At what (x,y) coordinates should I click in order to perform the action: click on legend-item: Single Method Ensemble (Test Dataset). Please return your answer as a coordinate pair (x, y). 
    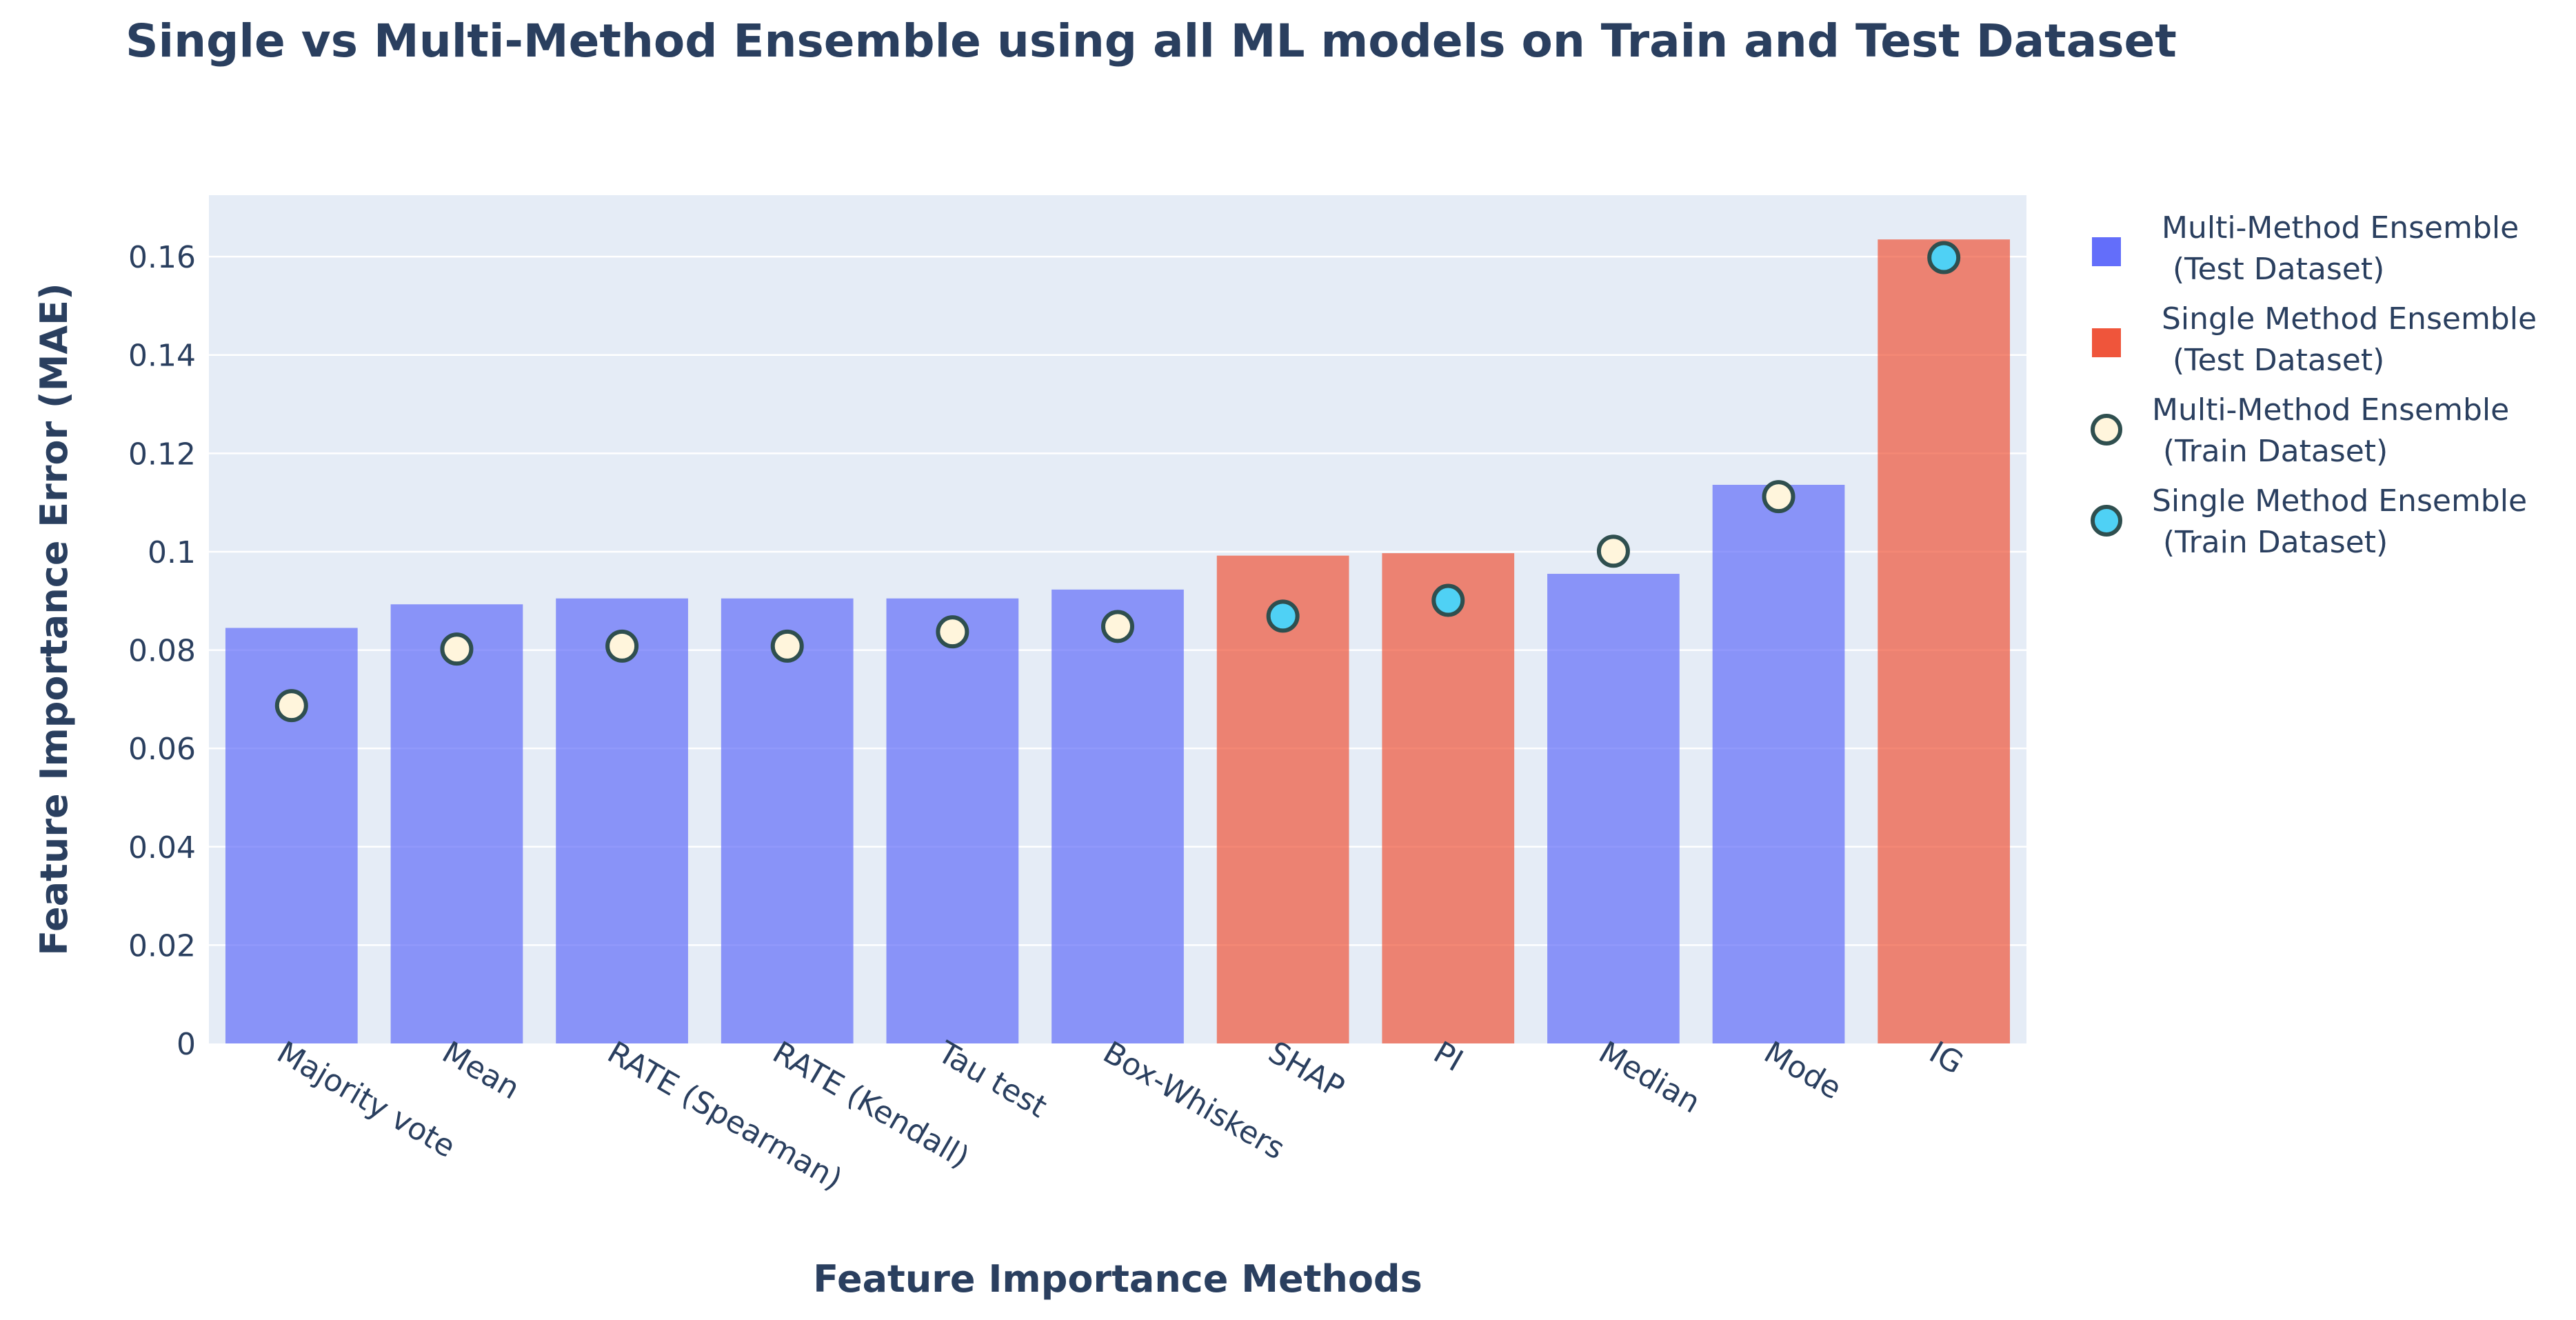
    Looking at the image, I should click on (2314, 339).